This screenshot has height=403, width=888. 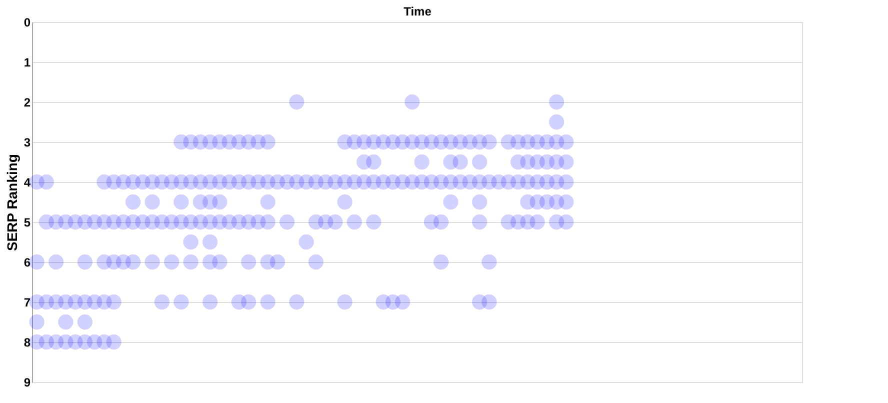 I want to click on y-tick-label: 8, so click(x=27, y=343).